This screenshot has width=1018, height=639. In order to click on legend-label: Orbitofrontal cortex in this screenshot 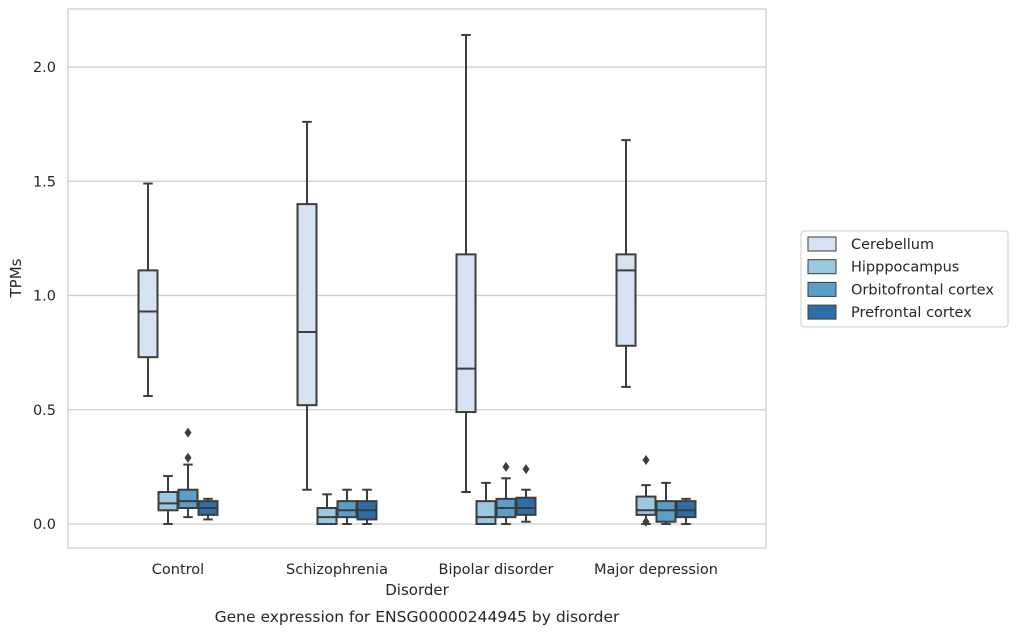, I will do `click(922, 290)`.